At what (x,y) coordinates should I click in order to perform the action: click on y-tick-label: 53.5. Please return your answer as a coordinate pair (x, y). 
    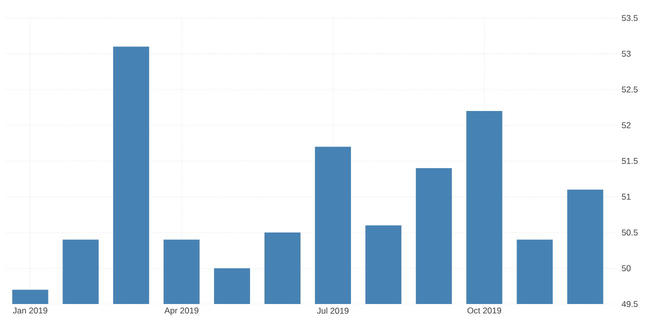
    Looking at the image, I should click on (630, 18).